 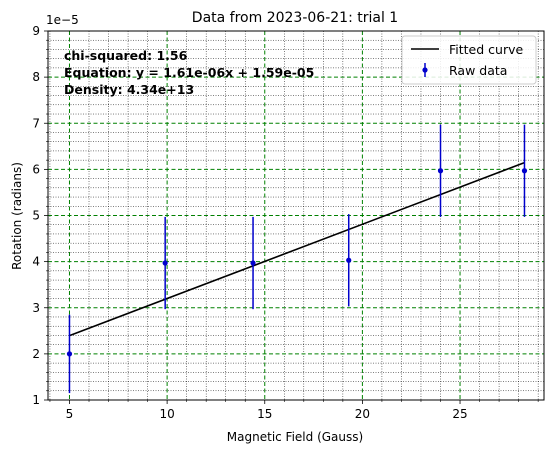 What do you see at coordinates (486, 49) in the screenshot?
I see `legend-label-fitted: Fitted curve` at bounding box center [486, 49].